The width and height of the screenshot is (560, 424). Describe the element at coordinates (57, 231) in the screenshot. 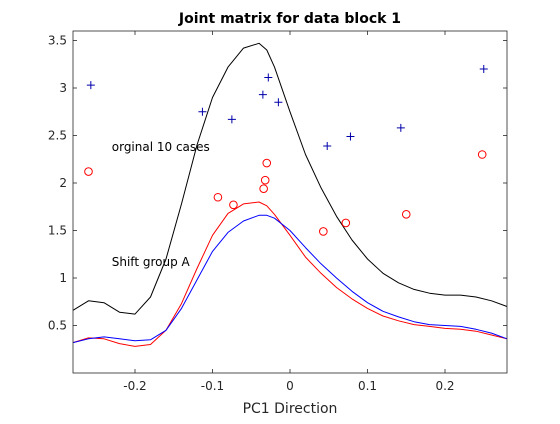

I see `y-tick-label: 1.5` at that location.